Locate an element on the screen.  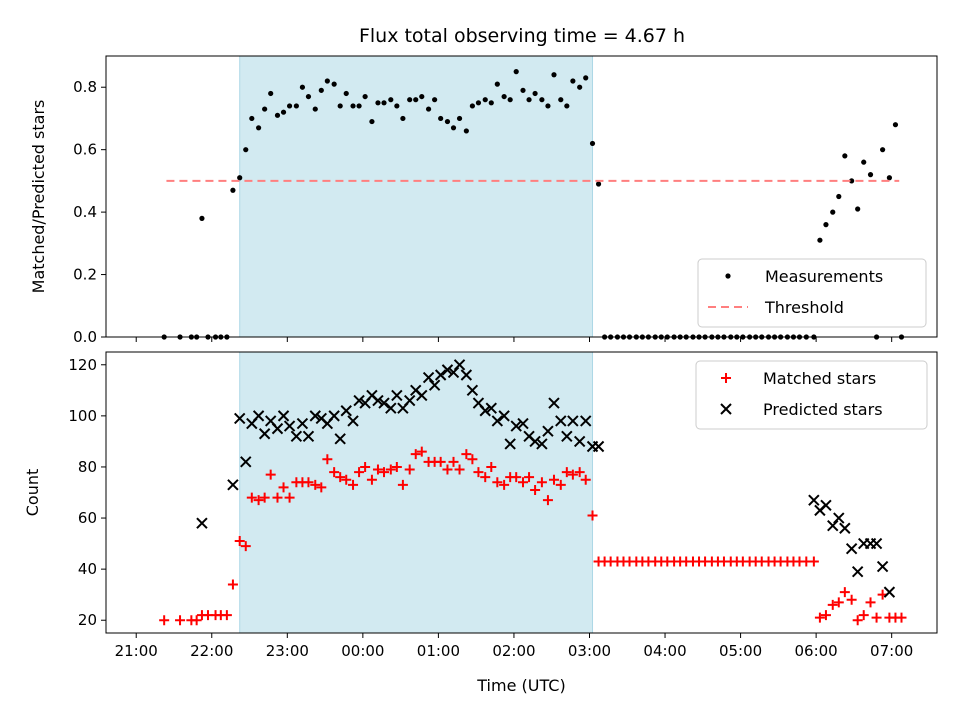
x-tick-label: 04:00 is located at coordinates (664, 651).